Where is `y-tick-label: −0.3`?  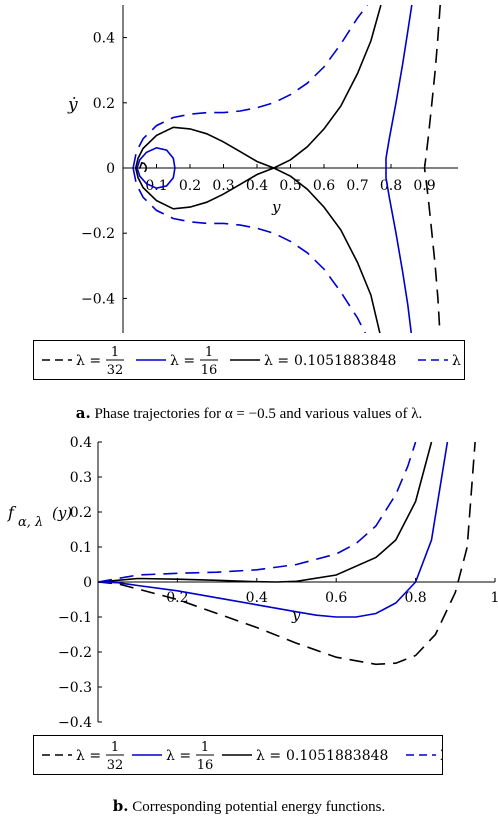
y-tick-label: −0.3 is located at coordinates (75, 688).